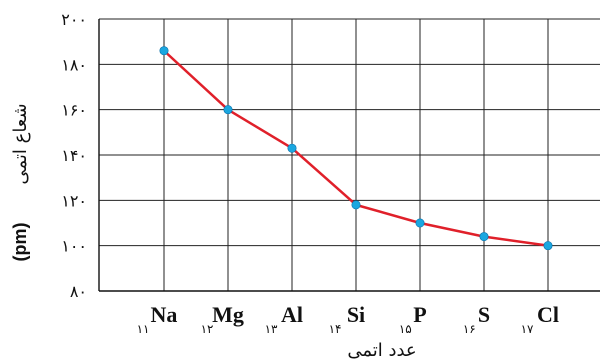  What do you see at coordinates (143, 329) in the screenshot?
I see `x-tick-atomic-number-0: ۱۱` at bounding box center [143, 329].